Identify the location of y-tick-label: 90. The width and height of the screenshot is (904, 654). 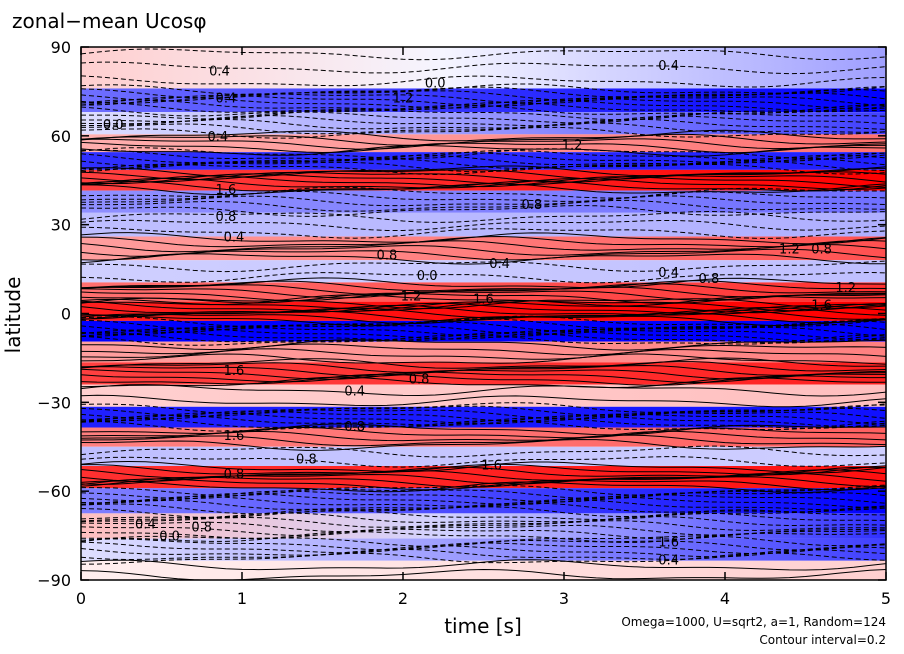
(61, 47).